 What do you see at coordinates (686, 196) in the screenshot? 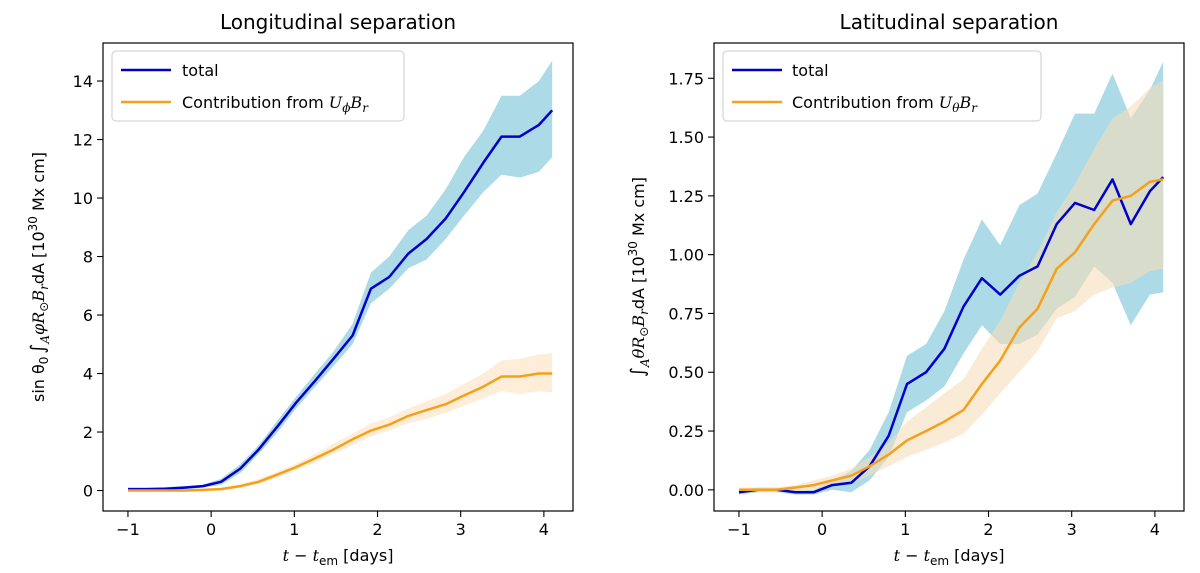
I see `y-tick-label: 1.25` at bounding box center [686, 196].